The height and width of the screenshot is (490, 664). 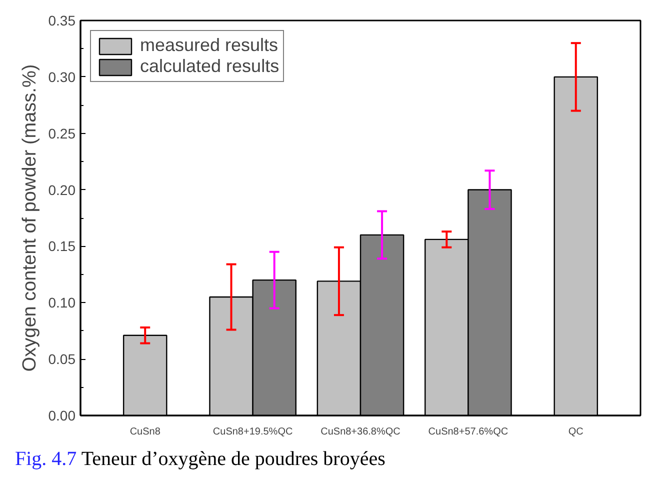 I want to click on x-tick-label: CuSn8+57.6%QC, so click(x=468, y=432).